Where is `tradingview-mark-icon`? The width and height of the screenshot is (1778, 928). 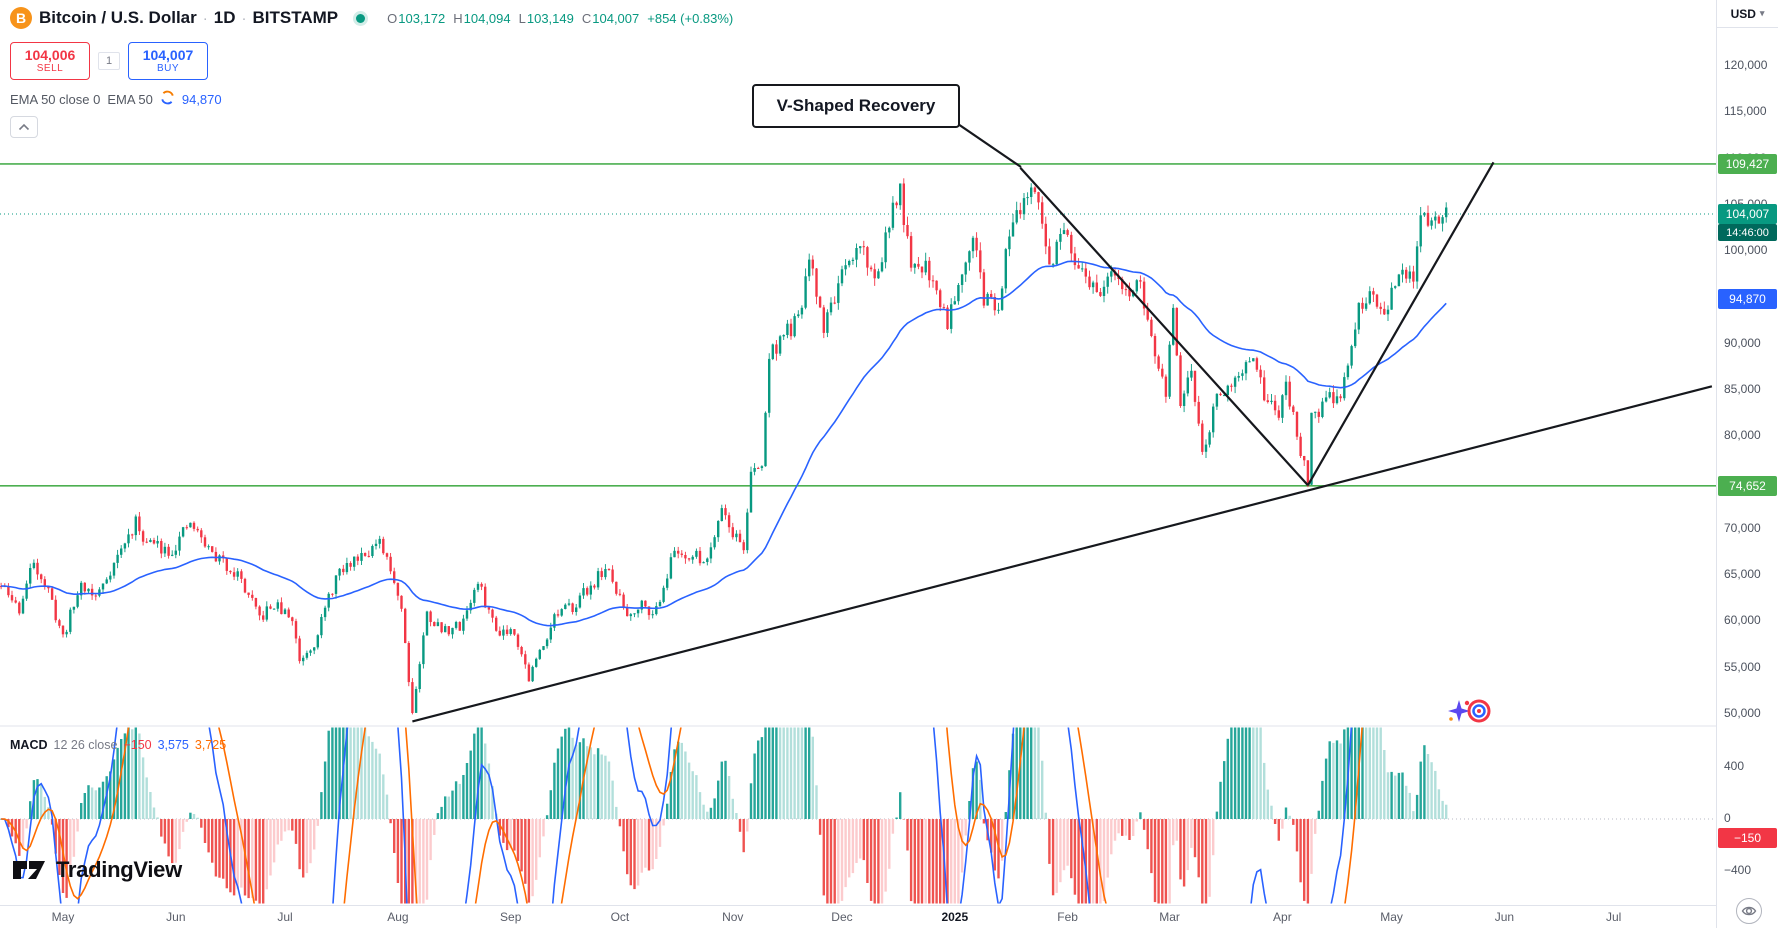
tradingview-mark-icon is located at coordinates (29, 870).